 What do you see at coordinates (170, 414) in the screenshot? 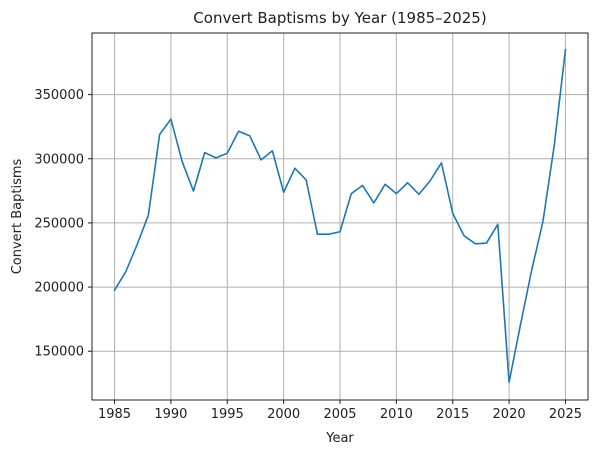
I see `x-tick-label: 1990` at bounding box center [170, 414].